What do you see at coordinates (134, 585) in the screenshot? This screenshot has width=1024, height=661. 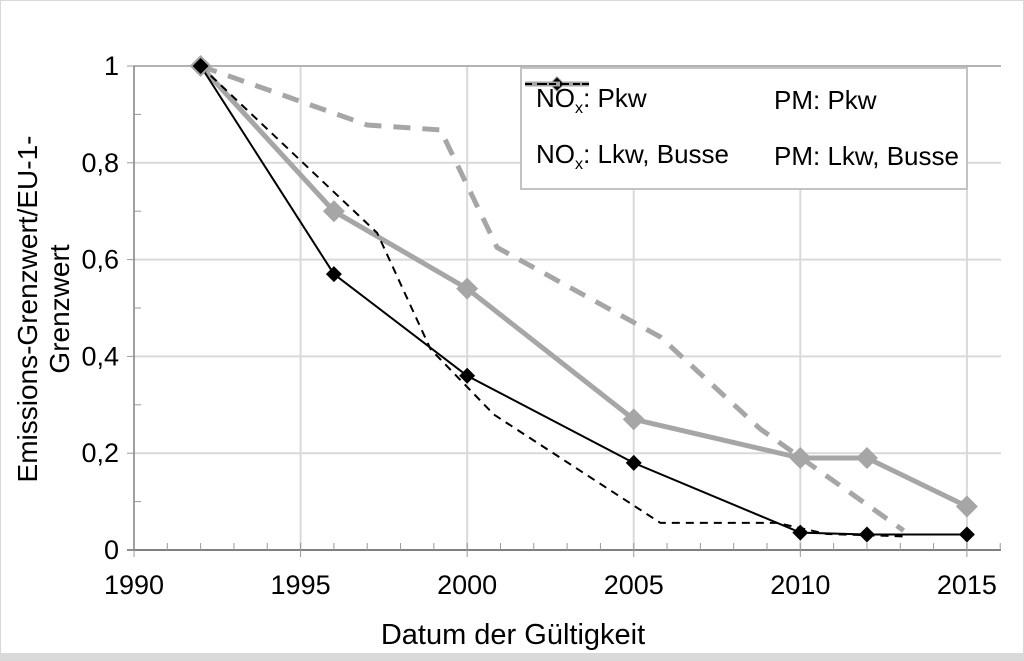 I see `x-tick-label: 1990` at bounding box center [134, 585].